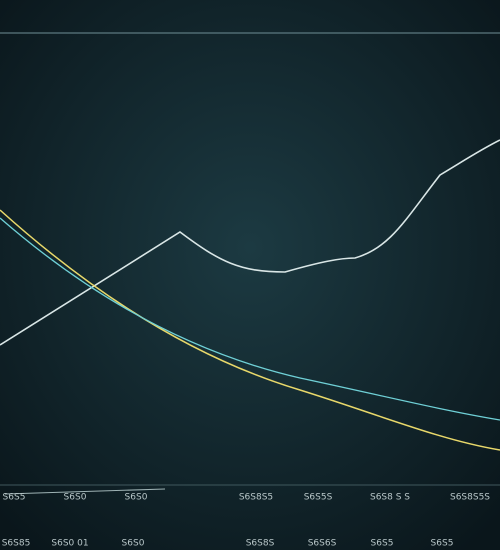 Image resolution: width=500 pixels, height=550 pixels. I want to click on axis-label: S6S5S, so click(318, 498).